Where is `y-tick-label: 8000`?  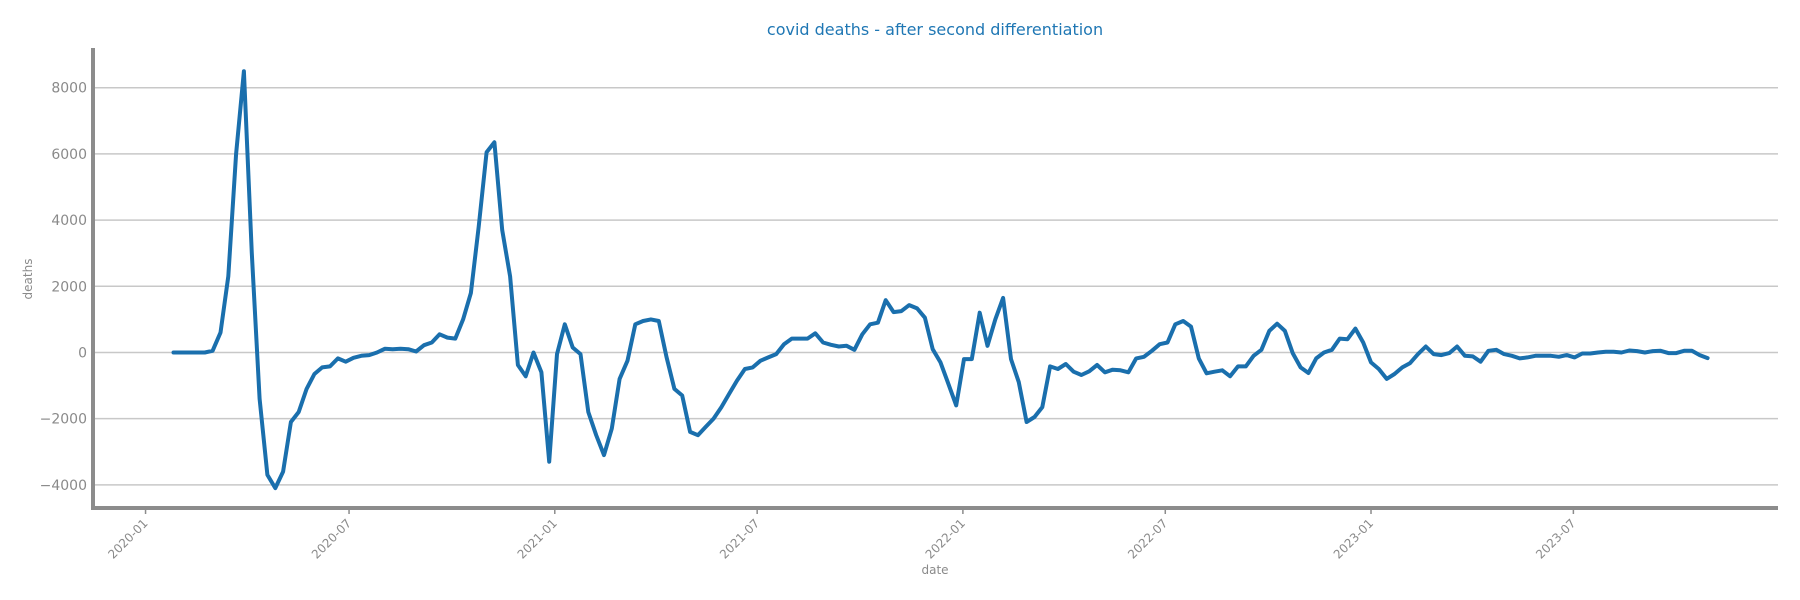 y-tick-label: 8000 is located at coordinates (69, 89).